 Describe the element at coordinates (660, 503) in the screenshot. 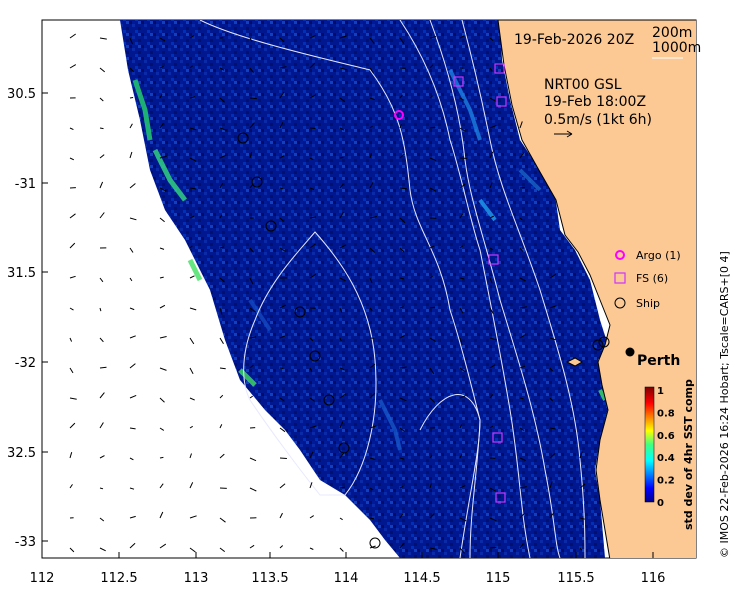

I see `colorbar-tick-label: 0` at that location.